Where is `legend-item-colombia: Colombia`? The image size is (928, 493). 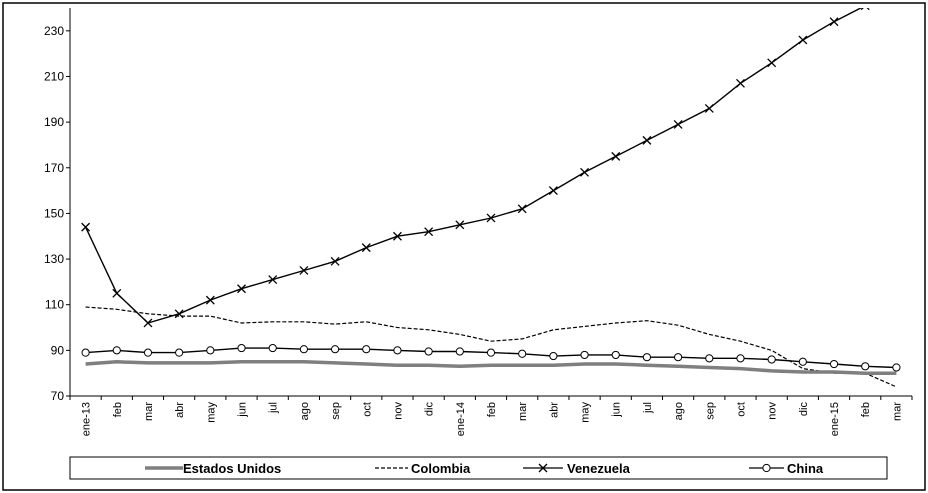
legend-item-colombia: Colombia is located at coordinates (423, 468).